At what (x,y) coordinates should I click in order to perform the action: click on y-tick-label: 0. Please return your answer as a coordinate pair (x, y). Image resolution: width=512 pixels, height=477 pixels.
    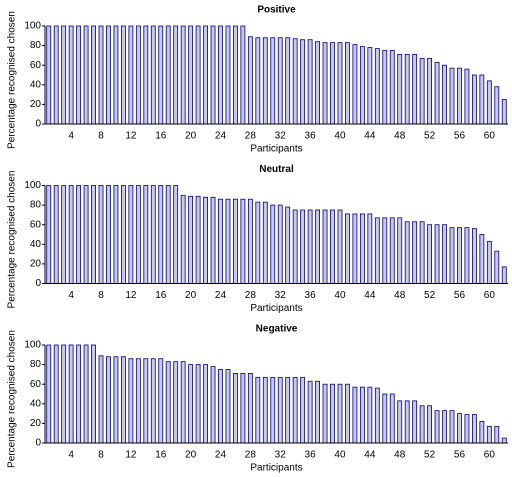
    Looking at the image, I should click on (38, 124).